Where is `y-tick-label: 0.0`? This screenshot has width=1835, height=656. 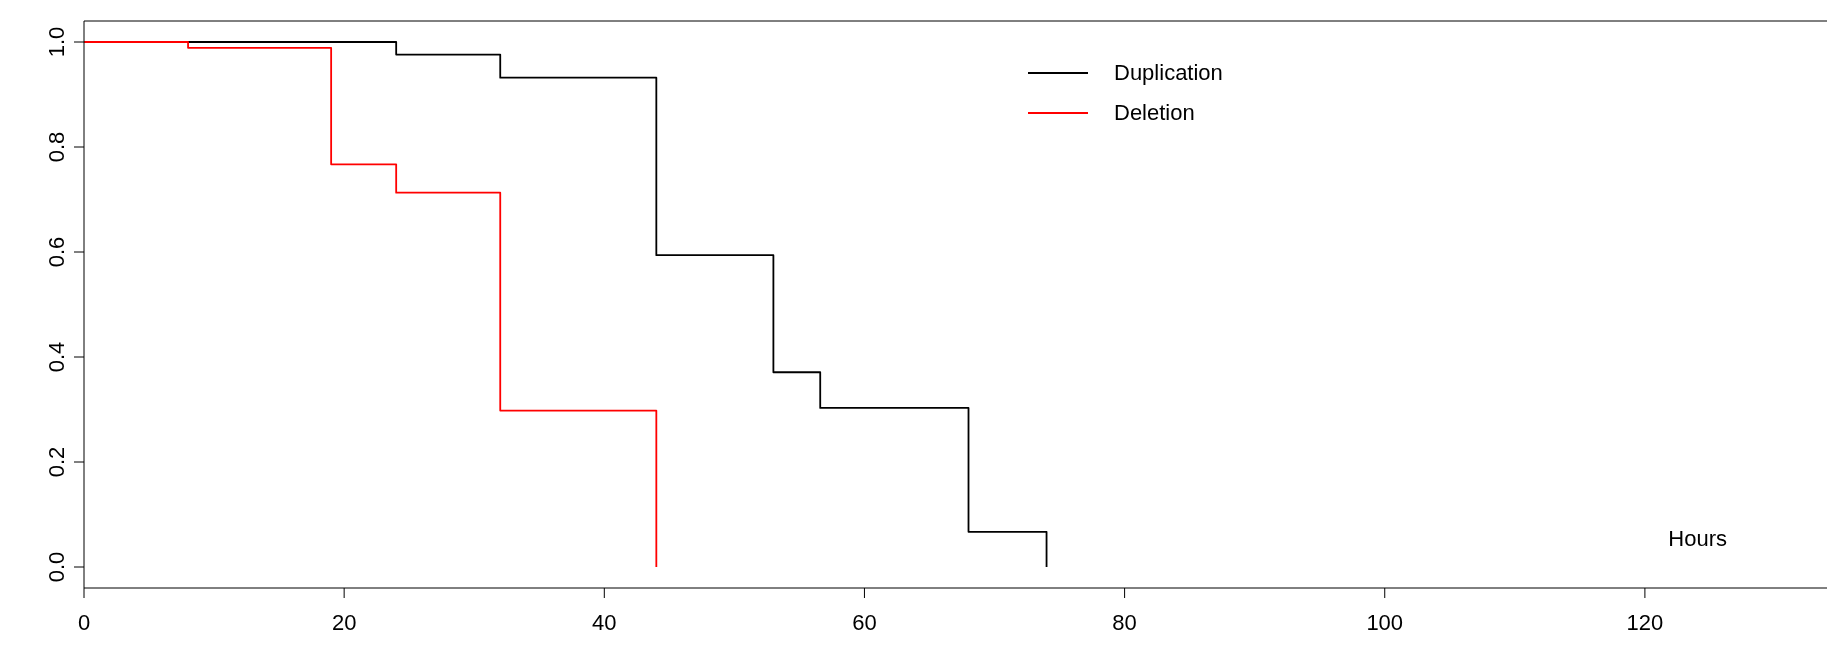
y-tick-label: 0.0 is located at coordinates (56, 567).